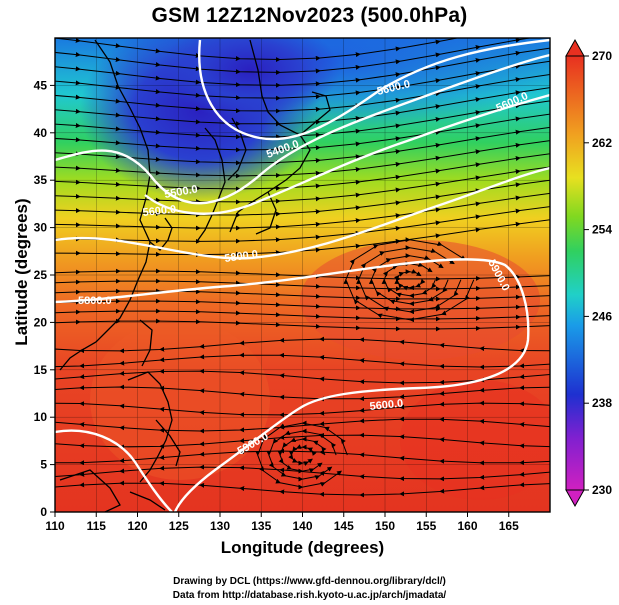  Describe the element at coordinates (602, 316) in the screenshot. I see `colorbar-tick-label: 246` at that location.